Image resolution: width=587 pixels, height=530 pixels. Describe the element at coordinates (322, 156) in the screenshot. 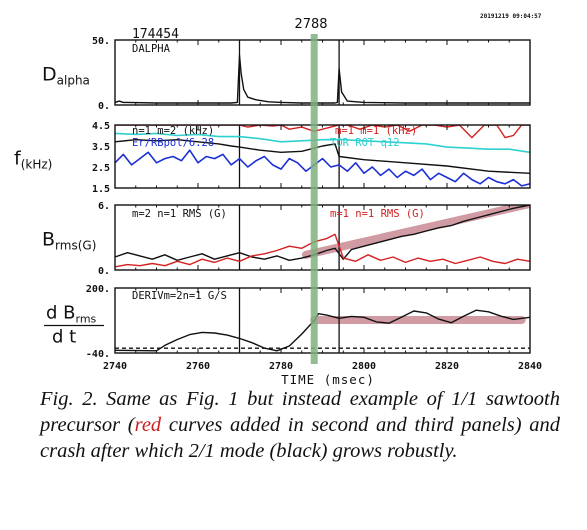

I see `series-freq-black` at that location.